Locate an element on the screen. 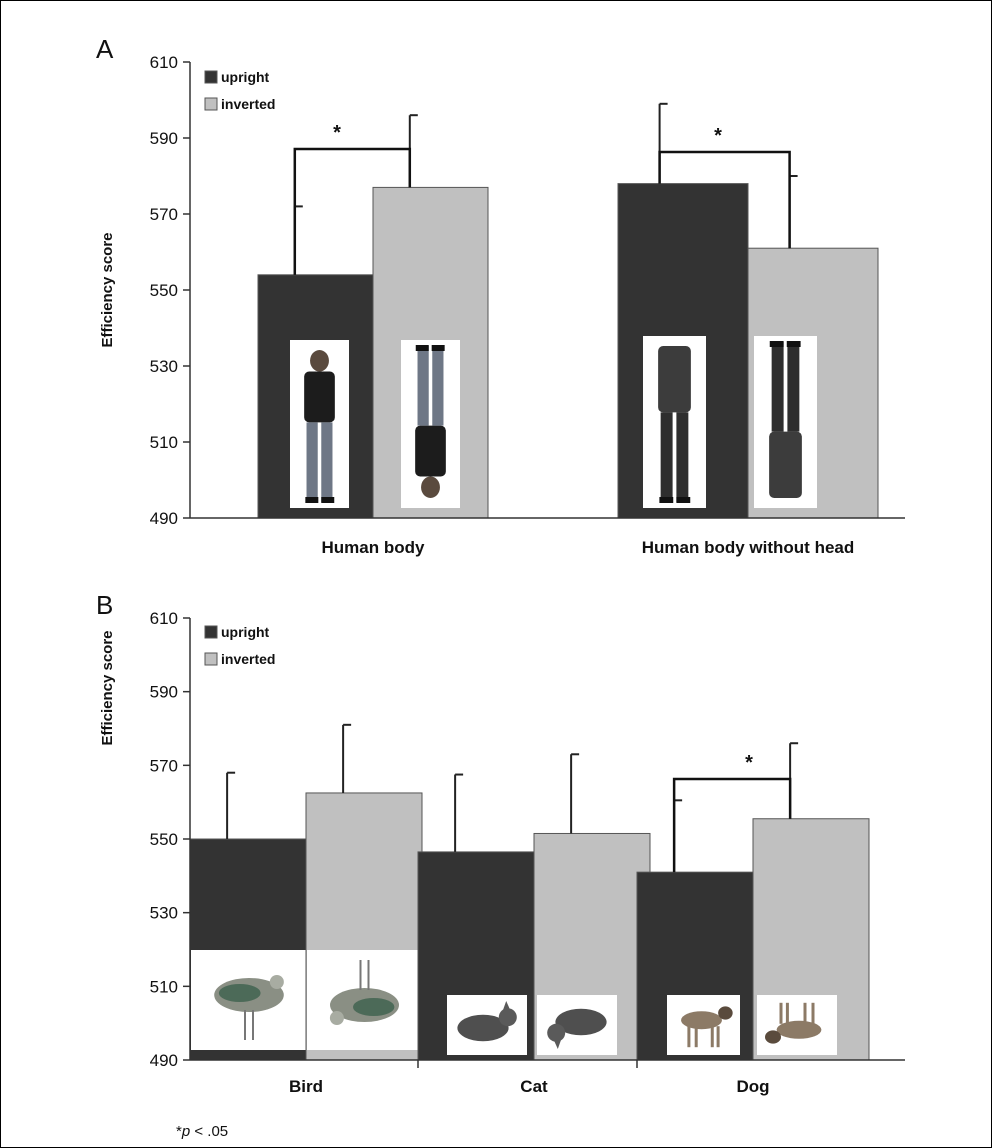 The width and height of the screenshot is (992, 1148). stimulus-thumbnail-1-1-body is located at coordinates (581, 1022).